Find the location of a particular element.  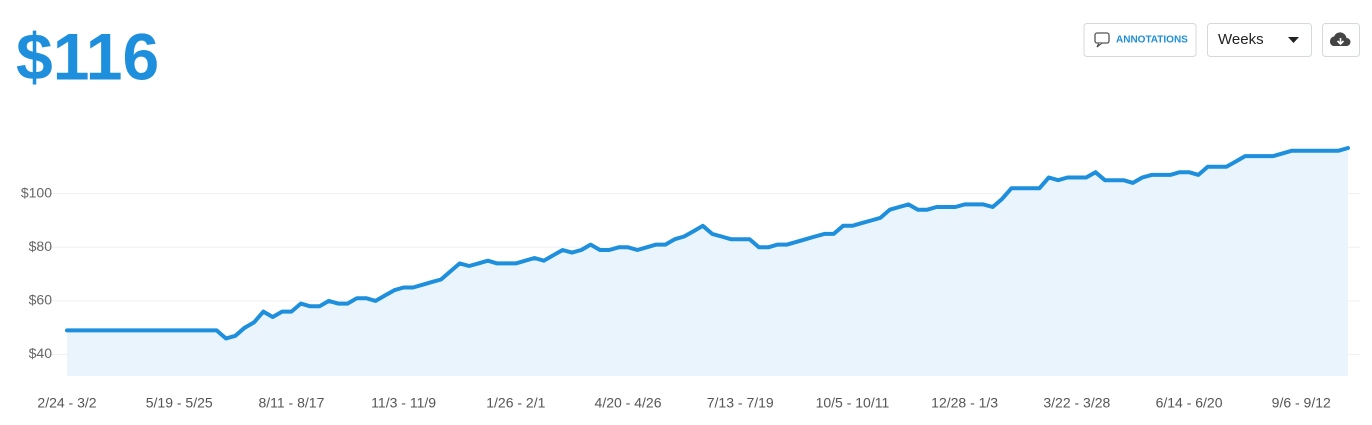

select-frame is located at coordinates (1259, 40).